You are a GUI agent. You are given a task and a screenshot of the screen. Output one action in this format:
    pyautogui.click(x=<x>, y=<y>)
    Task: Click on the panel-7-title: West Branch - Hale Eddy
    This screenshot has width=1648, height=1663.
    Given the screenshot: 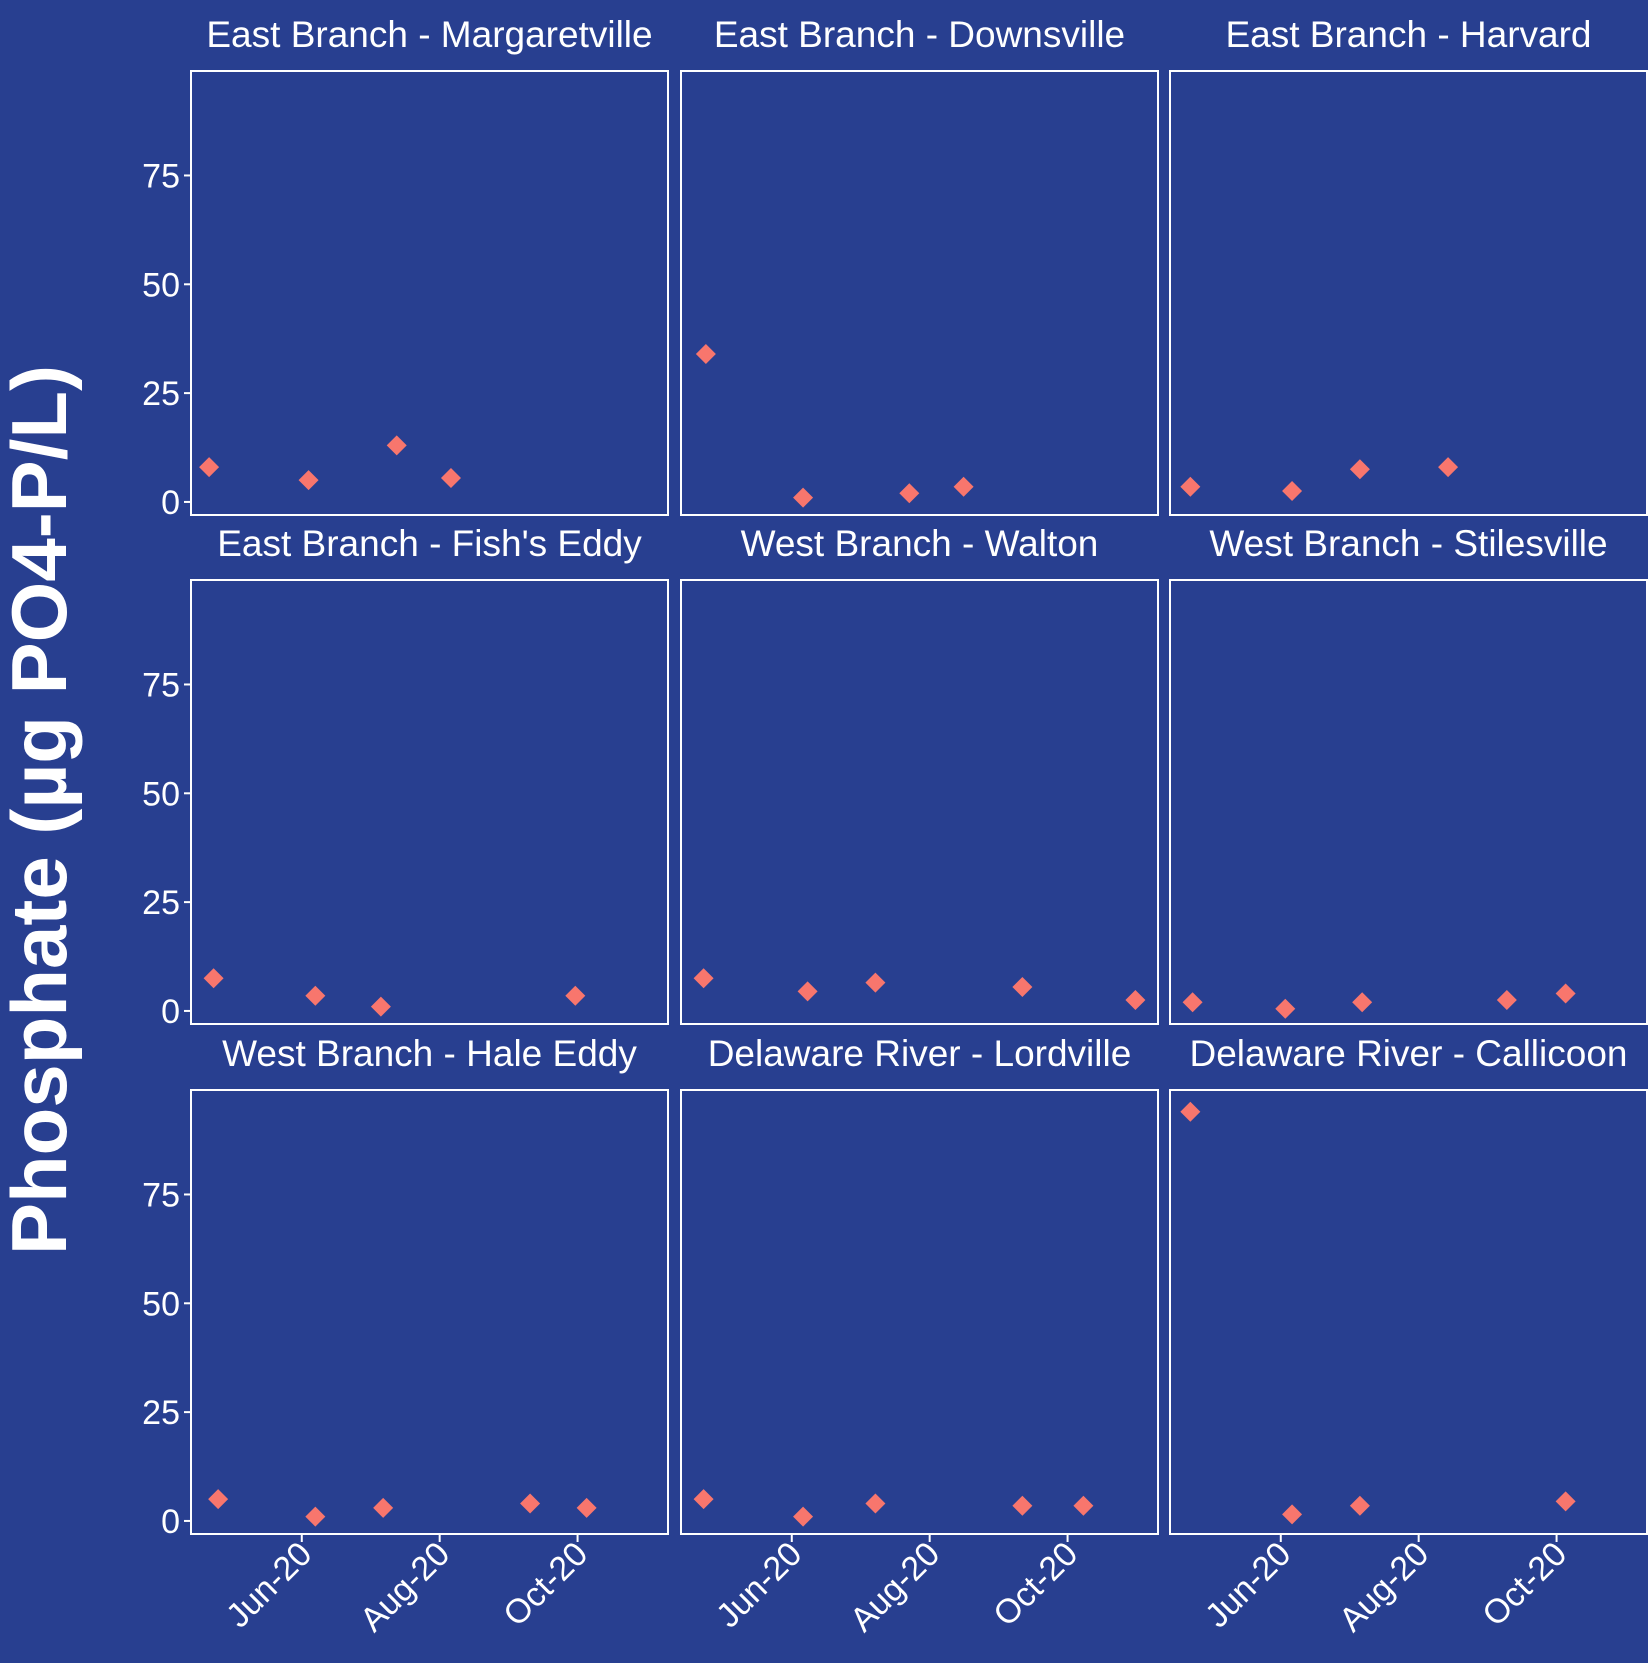 What is the action you would take?
    pyautogui.click(x=429, y=1053)
    